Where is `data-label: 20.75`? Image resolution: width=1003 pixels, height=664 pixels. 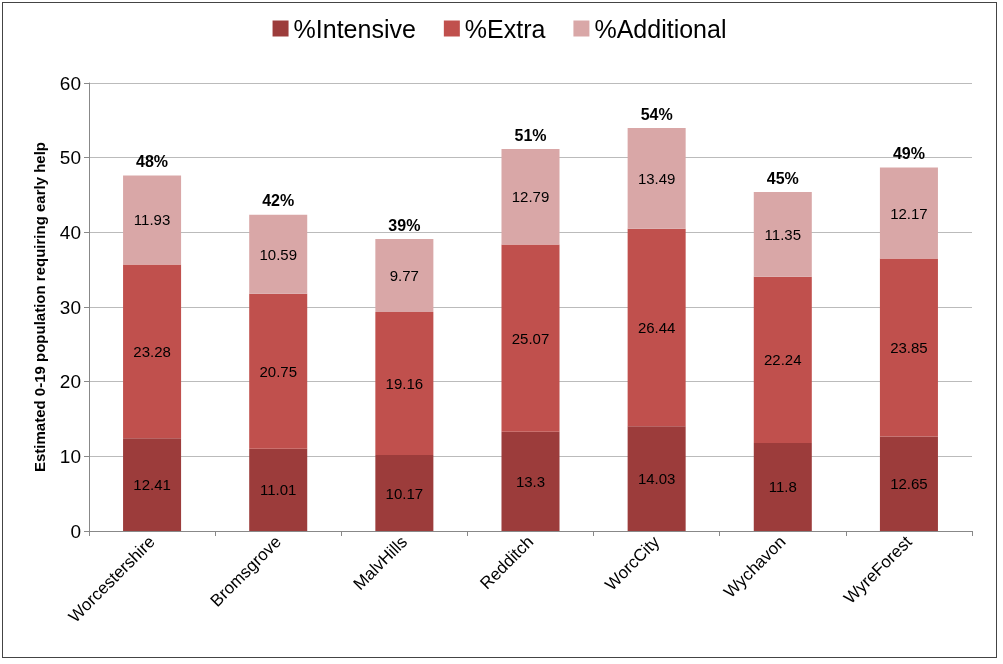
data-label: 20.75 is located at coordinates (278, 371).